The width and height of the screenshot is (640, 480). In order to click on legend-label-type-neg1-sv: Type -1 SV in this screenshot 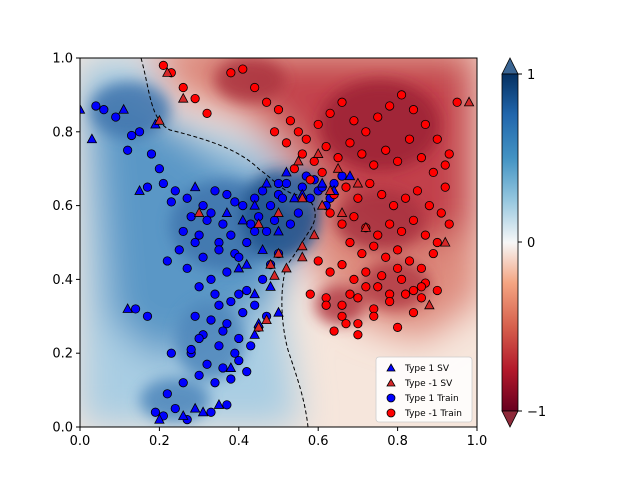, I will do `click(428, 384)`.